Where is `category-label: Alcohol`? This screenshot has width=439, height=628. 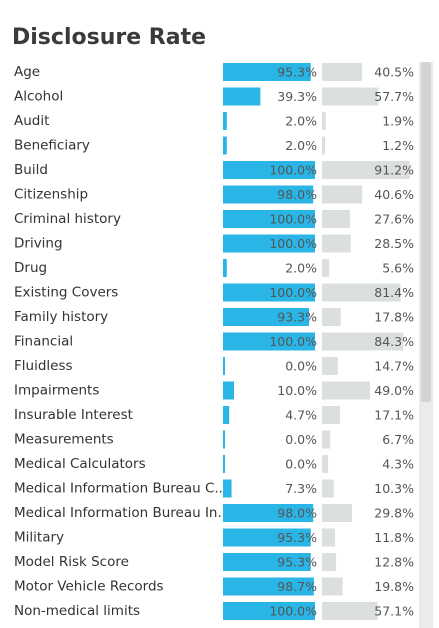
category-label: Alcohol is located at coordinates (38, 97).